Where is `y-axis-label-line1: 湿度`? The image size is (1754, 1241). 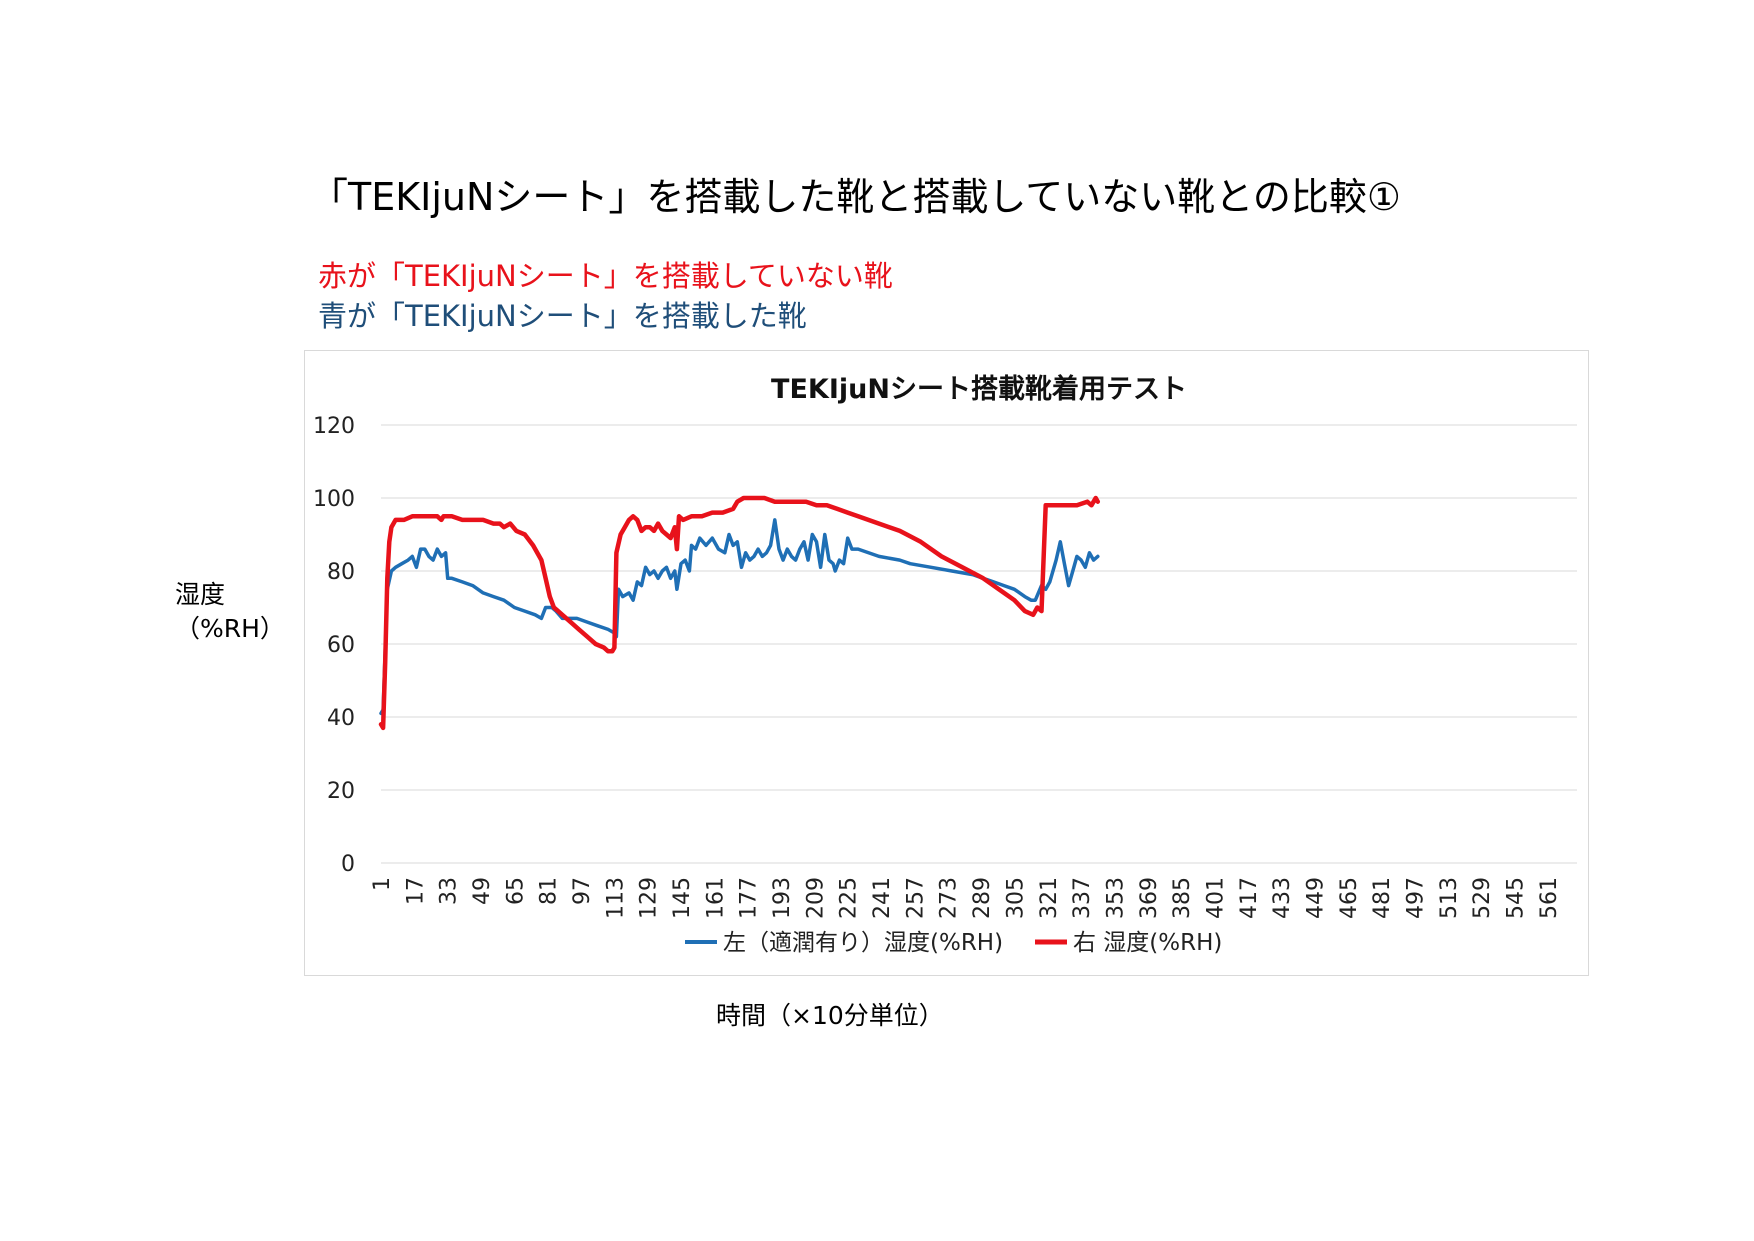 y-axis-label-line1: 湿度 is located at coordinates (200, 594).